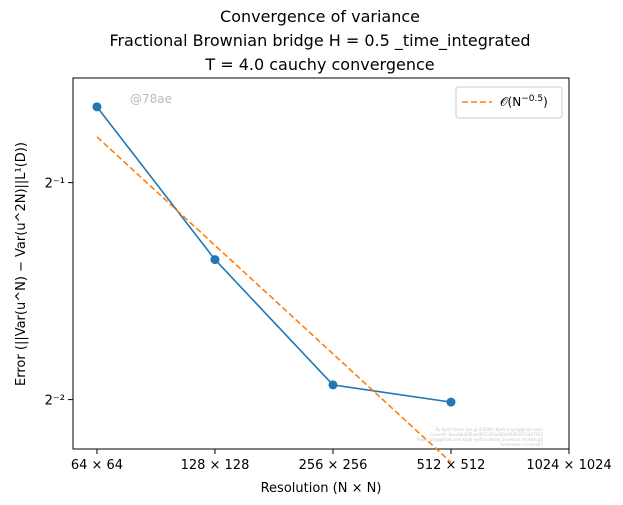 The width and height of the screenshot is (623, 505). Describe the element at coordinates (532, 99) in the screenshot. I see `legend-label-exponent: −0.5` at that location.